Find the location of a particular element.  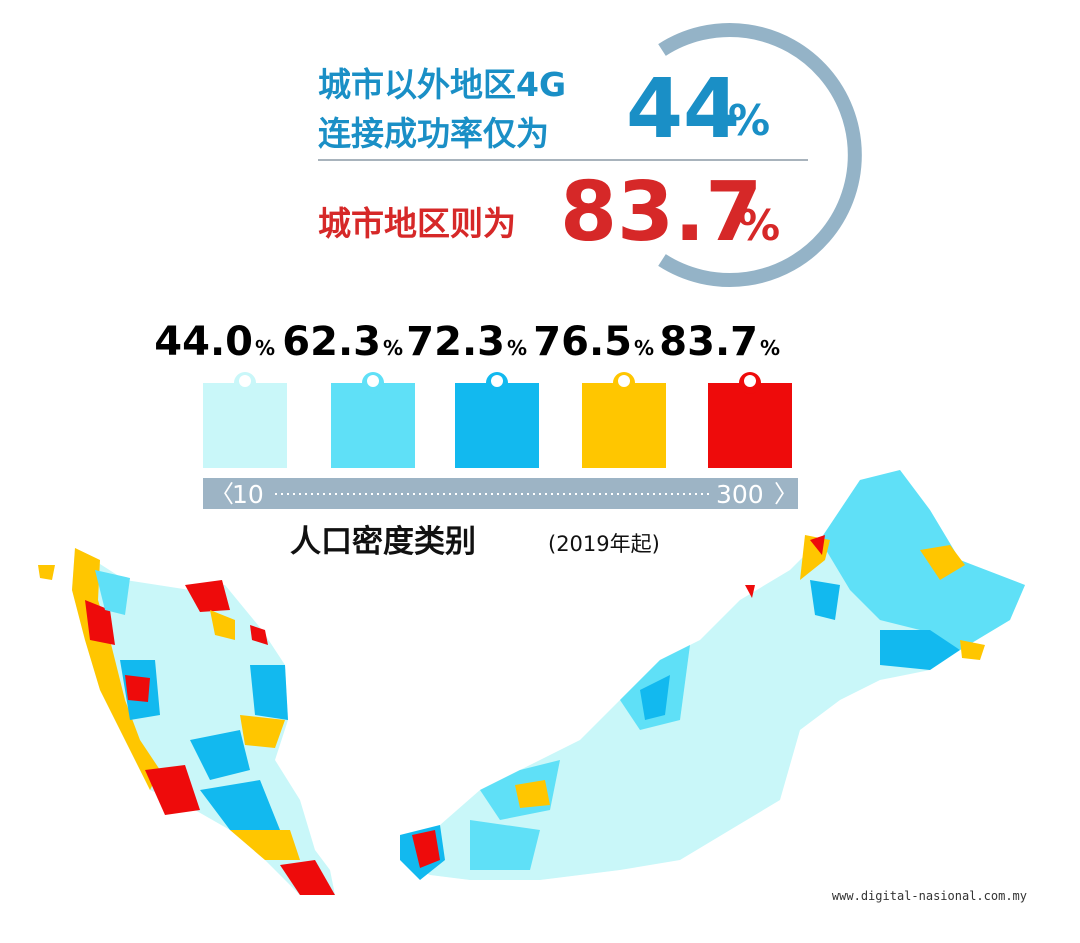

map-peninsula is located at coordinates (186, 721).